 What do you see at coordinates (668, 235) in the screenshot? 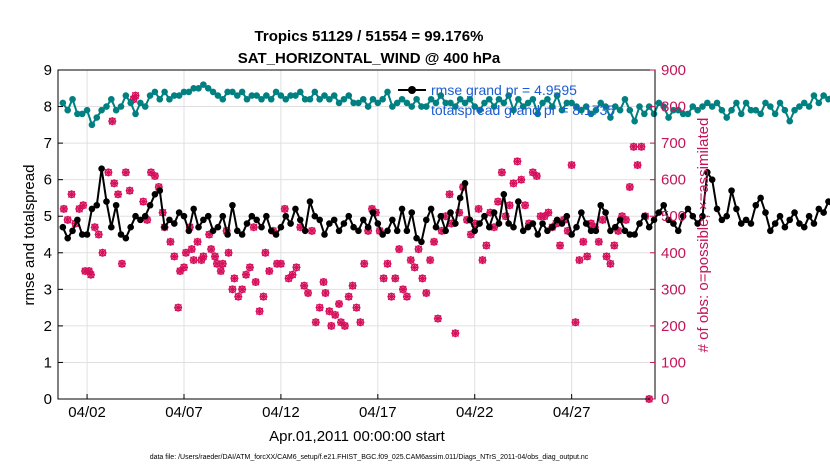
I see `y-axis-right-ticks: 0 100 200 300 400 500 600 700 800 900` at bounding box center [668, 235].